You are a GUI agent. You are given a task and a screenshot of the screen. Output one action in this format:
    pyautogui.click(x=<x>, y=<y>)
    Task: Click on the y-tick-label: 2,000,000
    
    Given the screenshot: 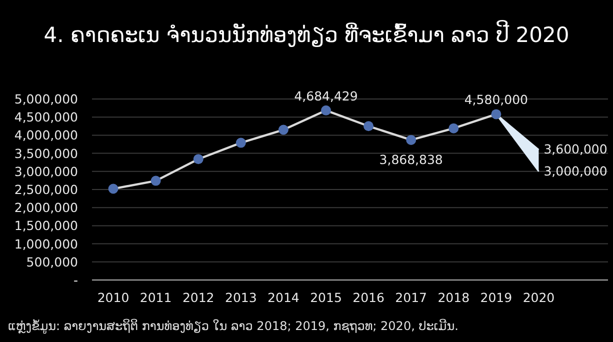 What is the action you would take?
    pyautogui.click(x=46, y=208)
    